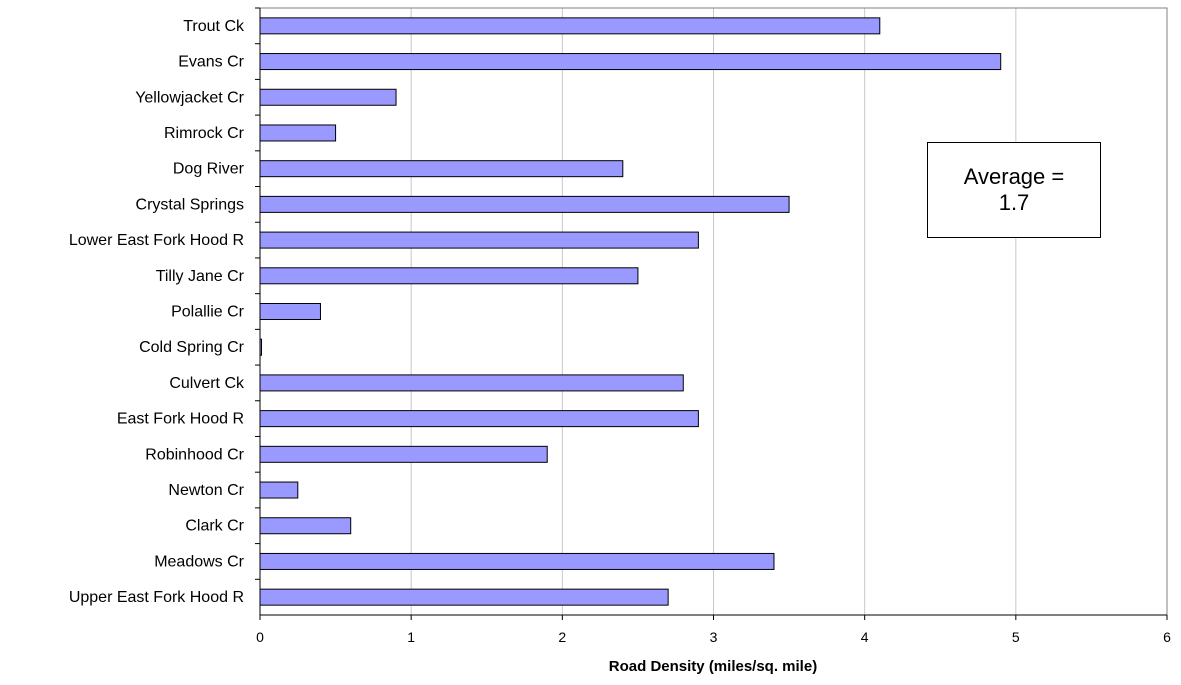  What do you see at coordinates (180, 419) in the screenshot?
I see `category-label: East Fork Hood R` at bounding box center [180, 419].